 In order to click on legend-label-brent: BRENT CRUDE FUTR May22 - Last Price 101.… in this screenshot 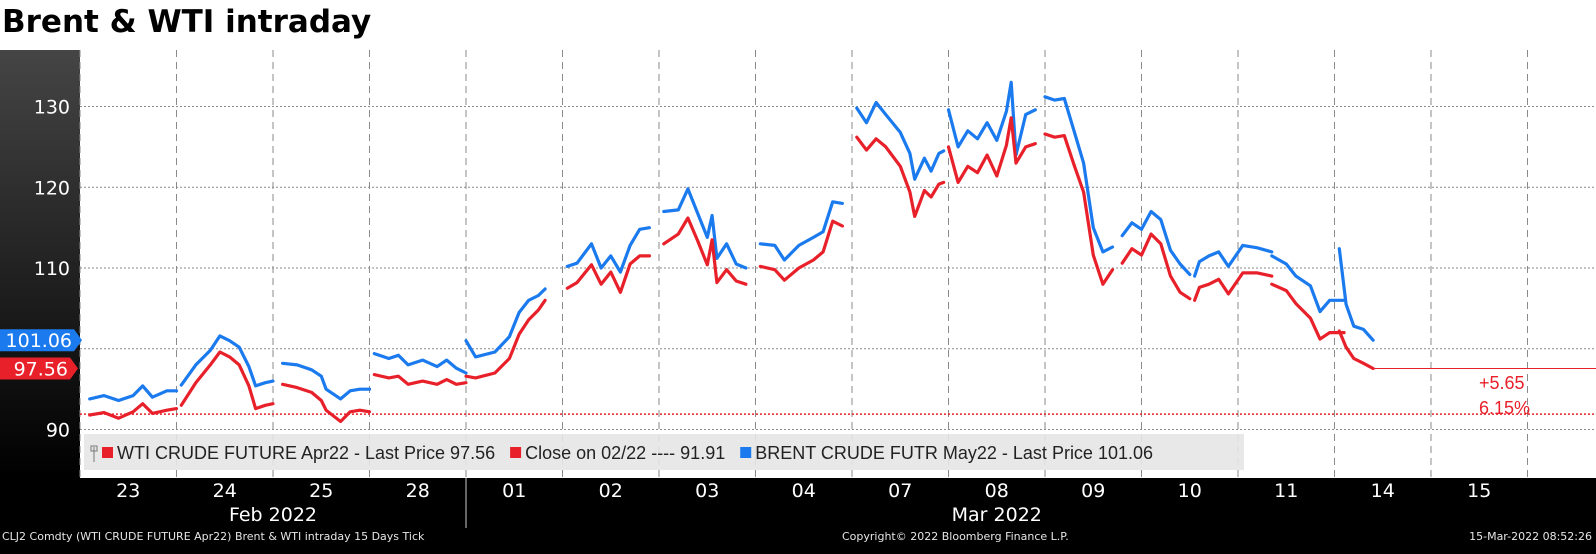, I will do `click(954, 453)`.